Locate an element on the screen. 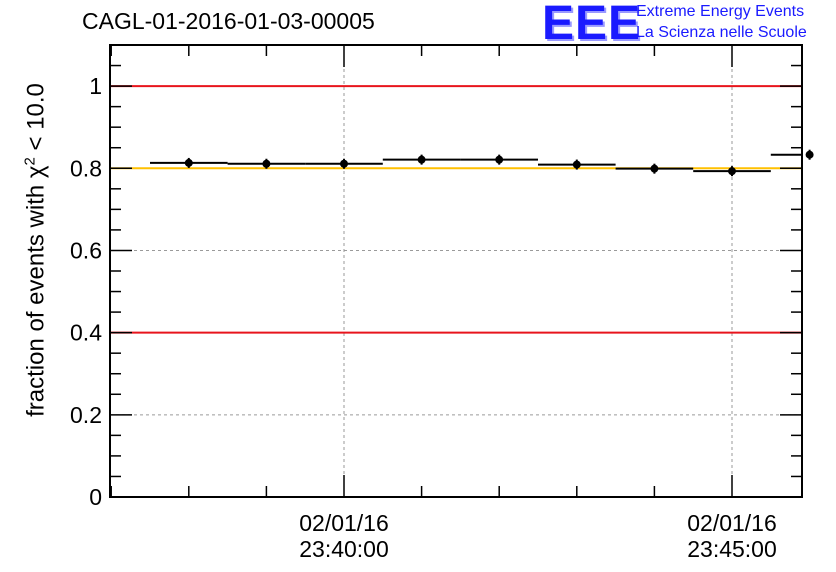 The image size is (836, 572). x-tick-label-time: 23:40:00 is located at coordinates (344, 549).